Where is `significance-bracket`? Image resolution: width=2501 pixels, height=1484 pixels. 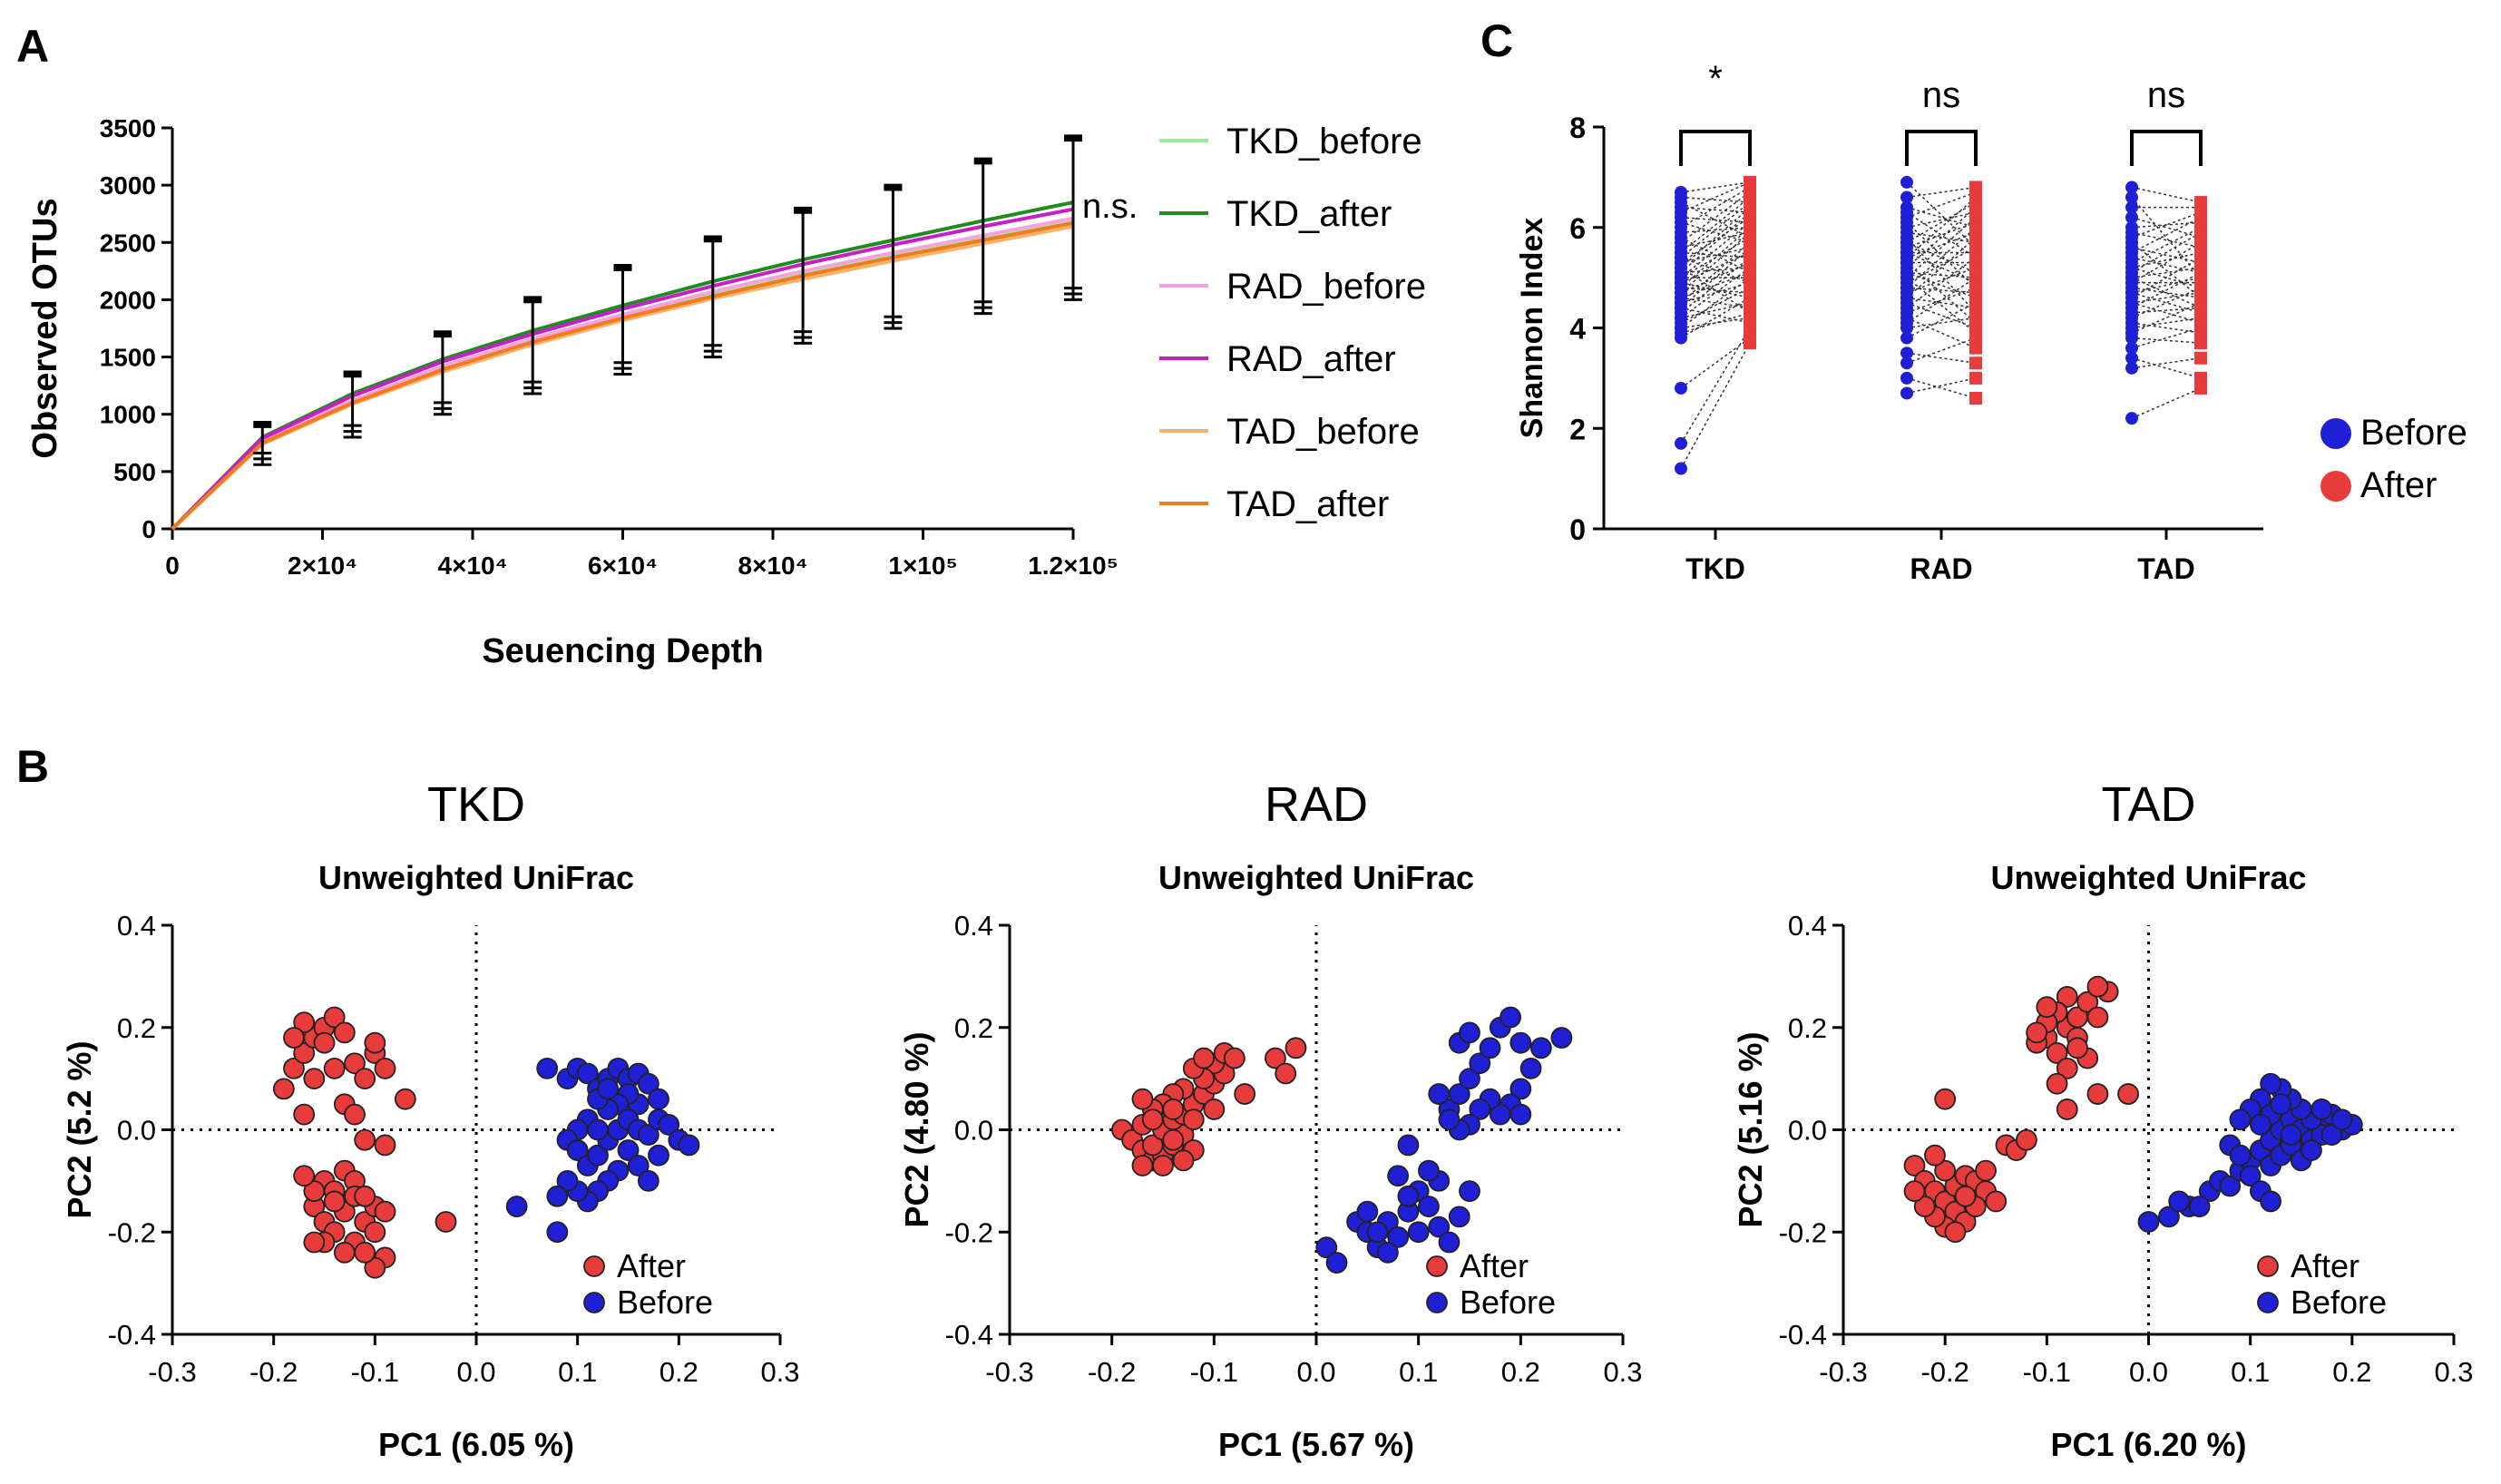
significance-bracket is located at coordinates (1715, 148).